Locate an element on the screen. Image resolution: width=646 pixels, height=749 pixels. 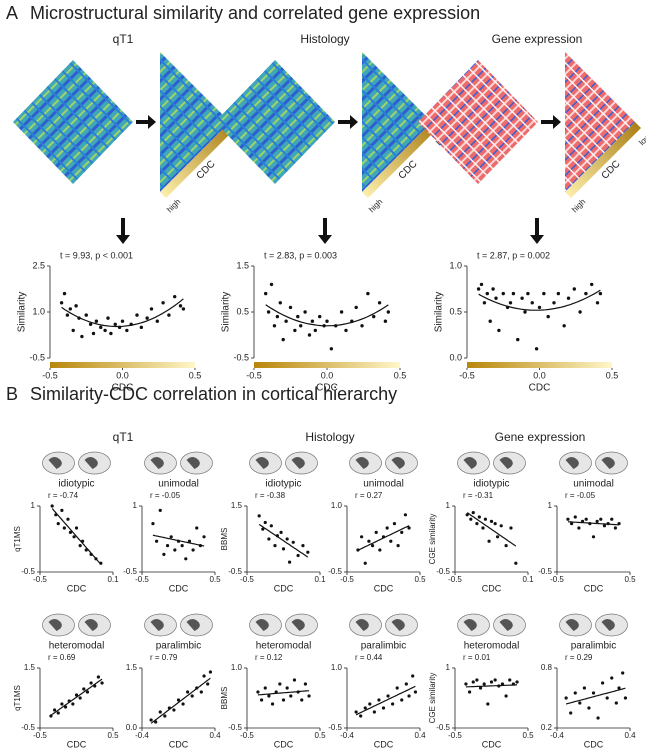
panel-label: A is located at coordinates (12, 13).